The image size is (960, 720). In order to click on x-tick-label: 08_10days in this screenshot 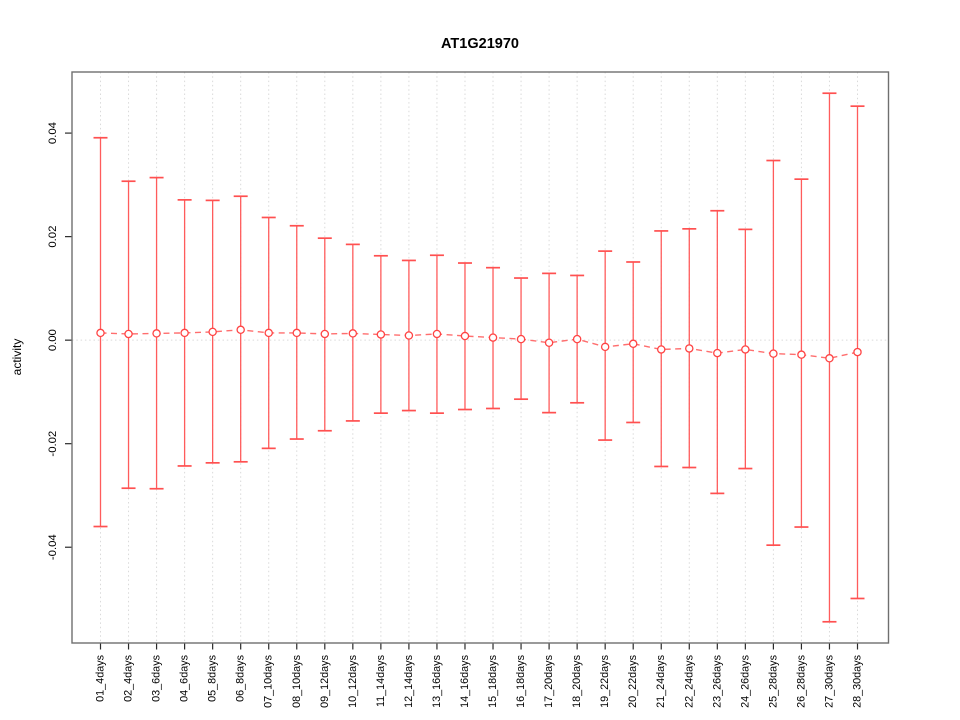, I will do `click(297, 680)`.